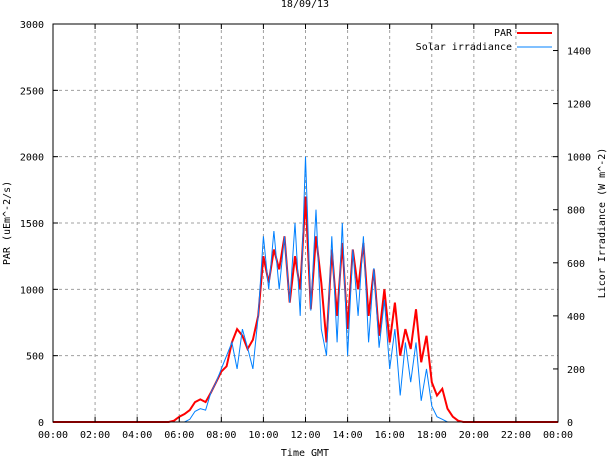 The image size is (610, 459). Describe the element at coordinates (576, 264) in the screenshot. I see `y2-tick-label: 600` at that location.